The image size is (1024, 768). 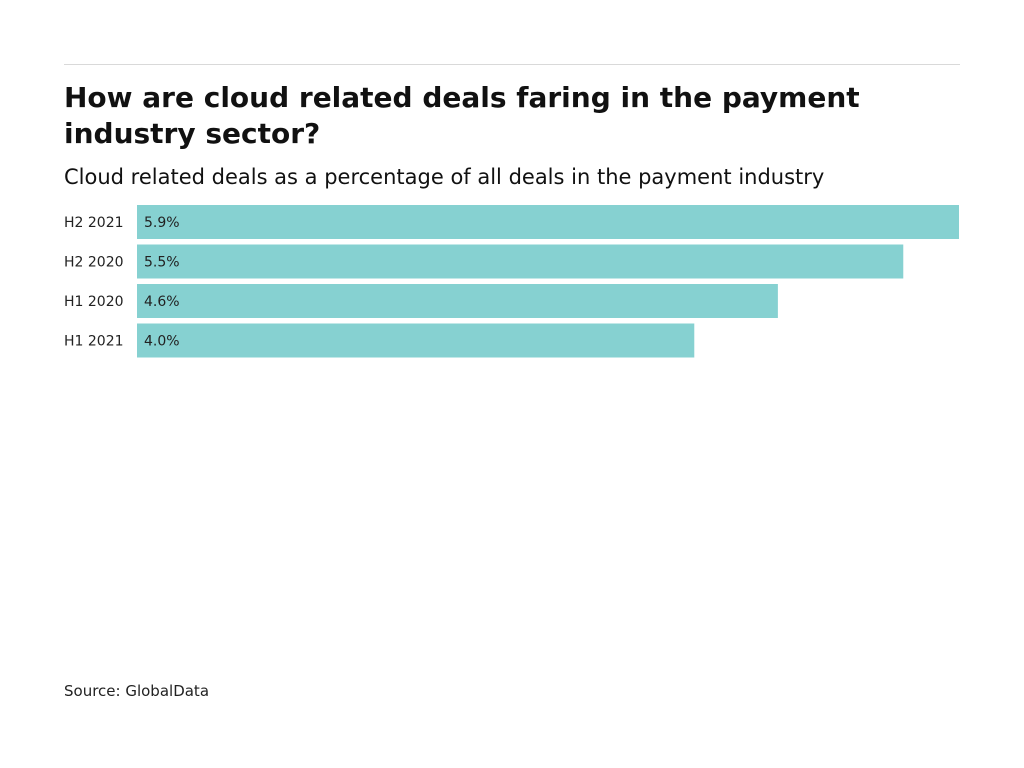 What do you see at coordinates (94, 263) in the screenshot?
I see `category-label: H2 2020` at bounding box center [94, 263].